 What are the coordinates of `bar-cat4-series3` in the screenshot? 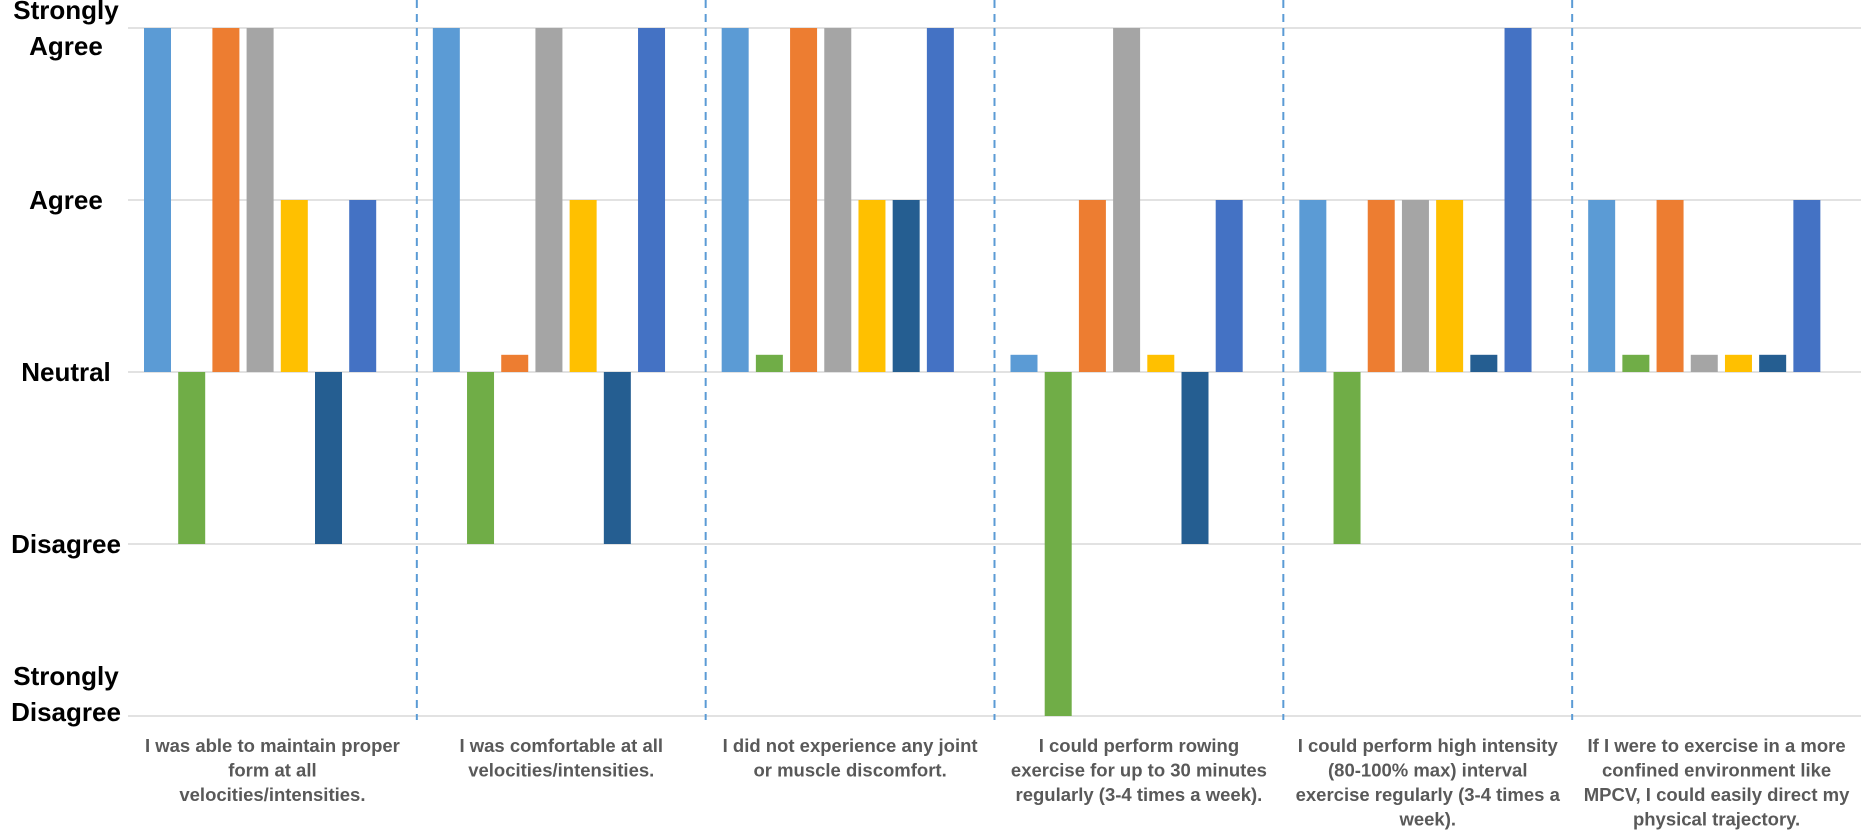 It's located at (1092, 286).